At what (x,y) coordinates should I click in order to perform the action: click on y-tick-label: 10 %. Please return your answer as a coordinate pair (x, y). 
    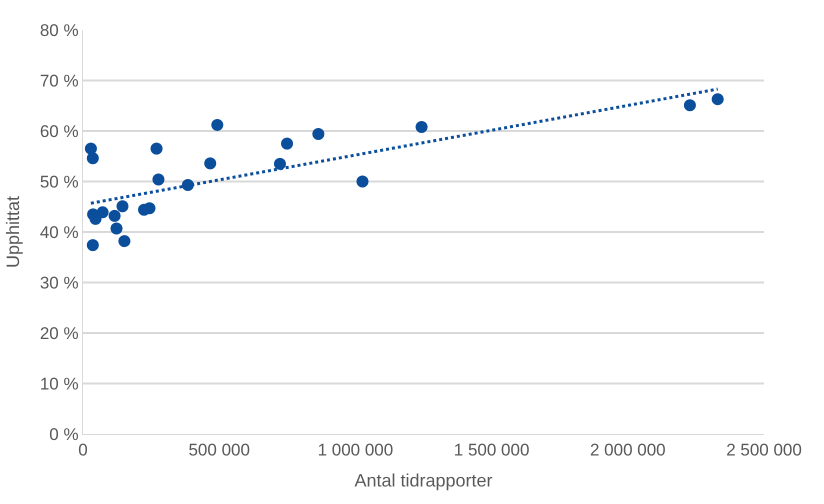
    Looking at the image, I should click on (59, 384).